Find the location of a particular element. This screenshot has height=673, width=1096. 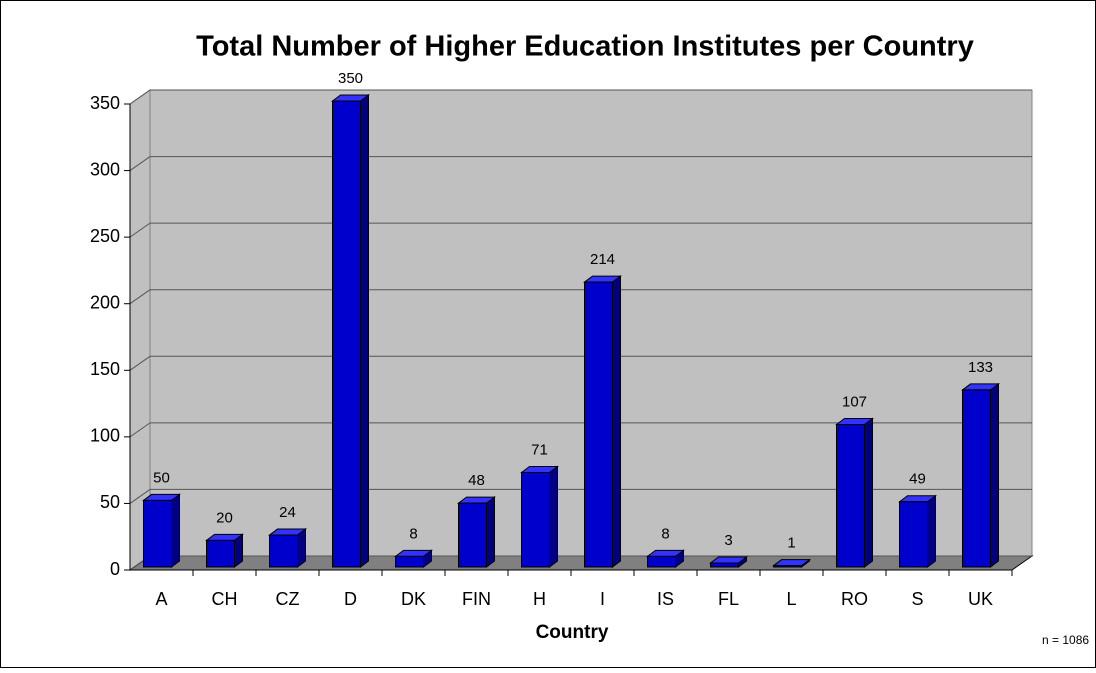

x-tick-label: IS is located at coordinates (665, 599).